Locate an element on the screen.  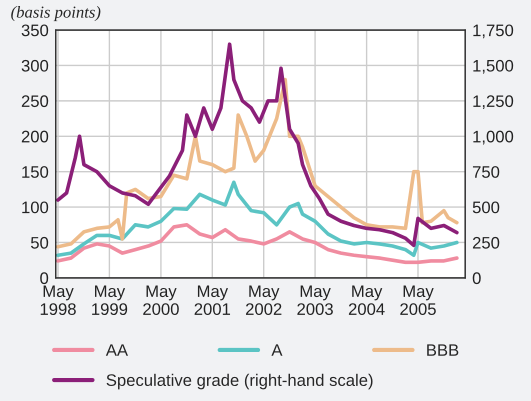
x-tick-label: May 2005 is located at coordinates (418, 300).